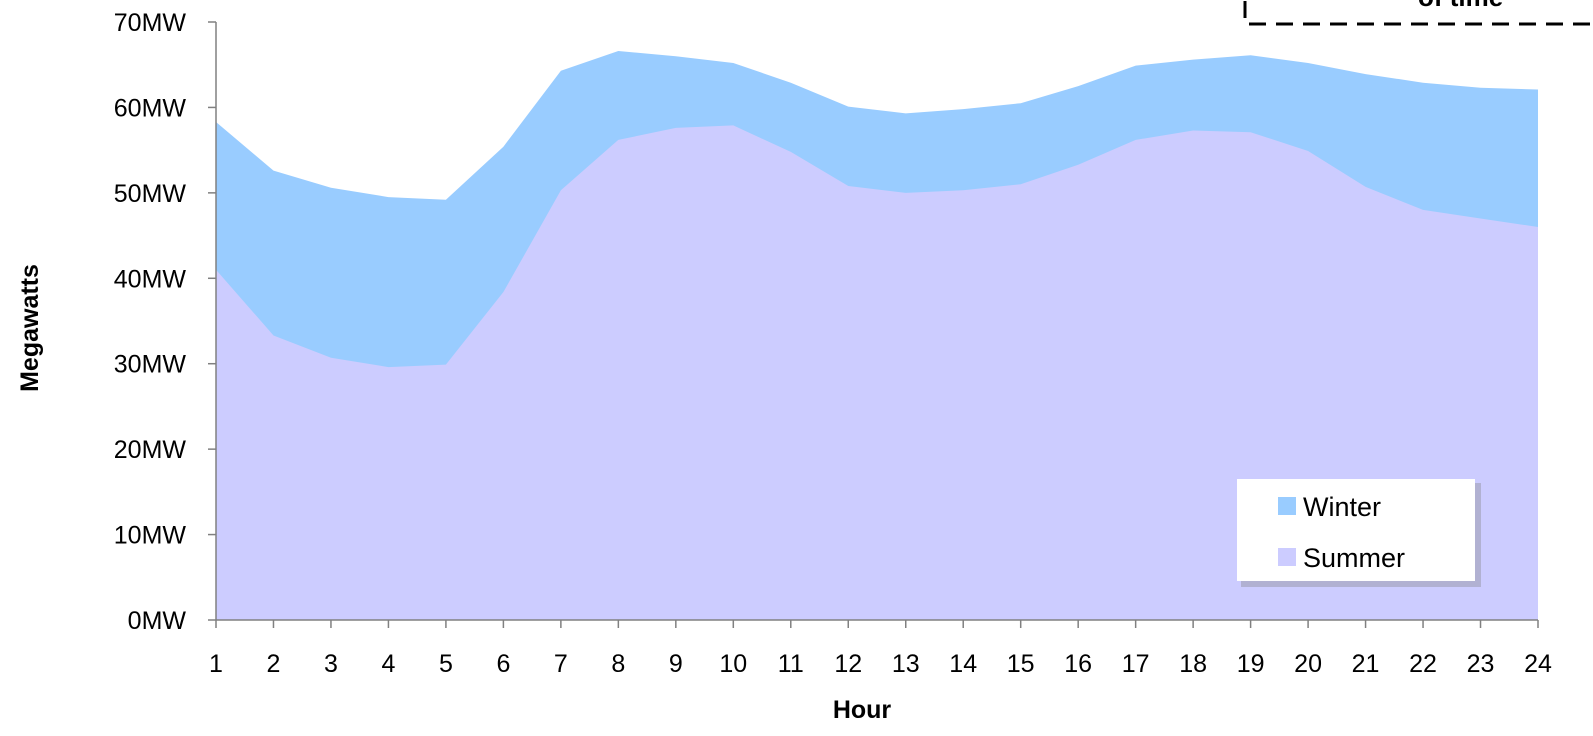 This screenshot has width=1593, height=736. Describe the element at coordinates (1287, 506) in the screenshot. I see `legend-swatch-winter` at that location.